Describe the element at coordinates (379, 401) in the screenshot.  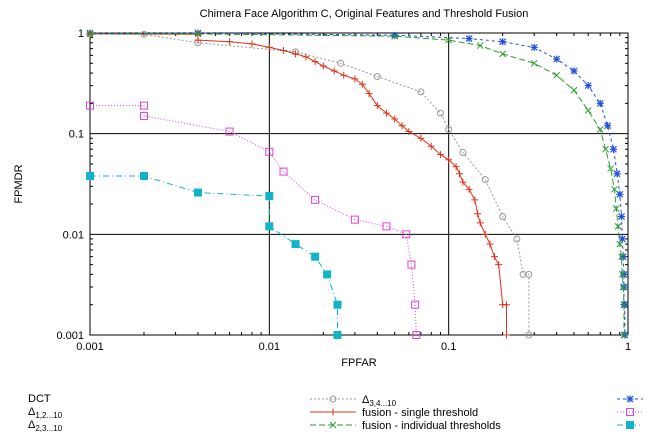
I see `legend-label: Δ3,4...10` at that location.